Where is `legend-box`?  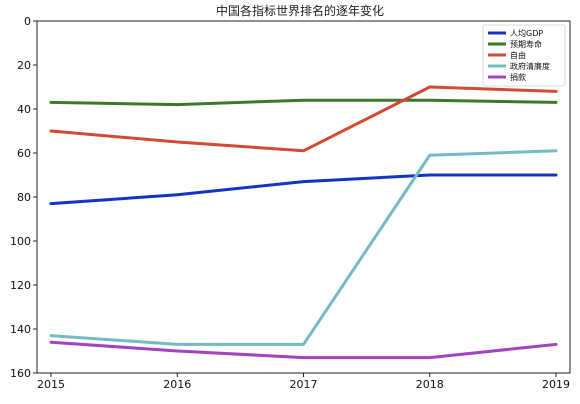
legend-box is located at coordinates (524, 55).